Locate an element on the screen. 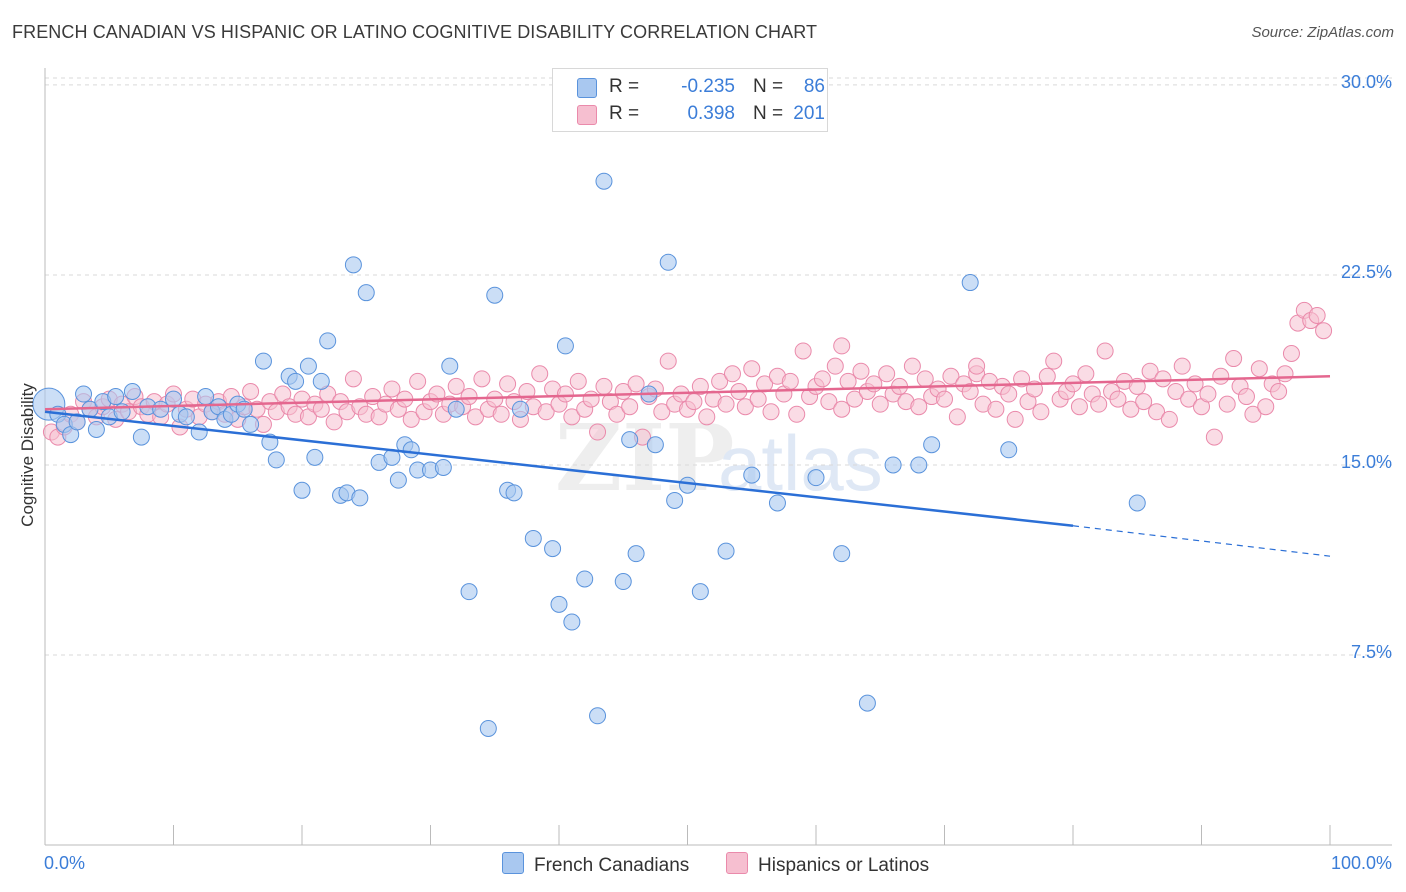 This screenshot has width=1406, height=892. y-tick-label: 15.0% is located at coordinates (1366, 462).